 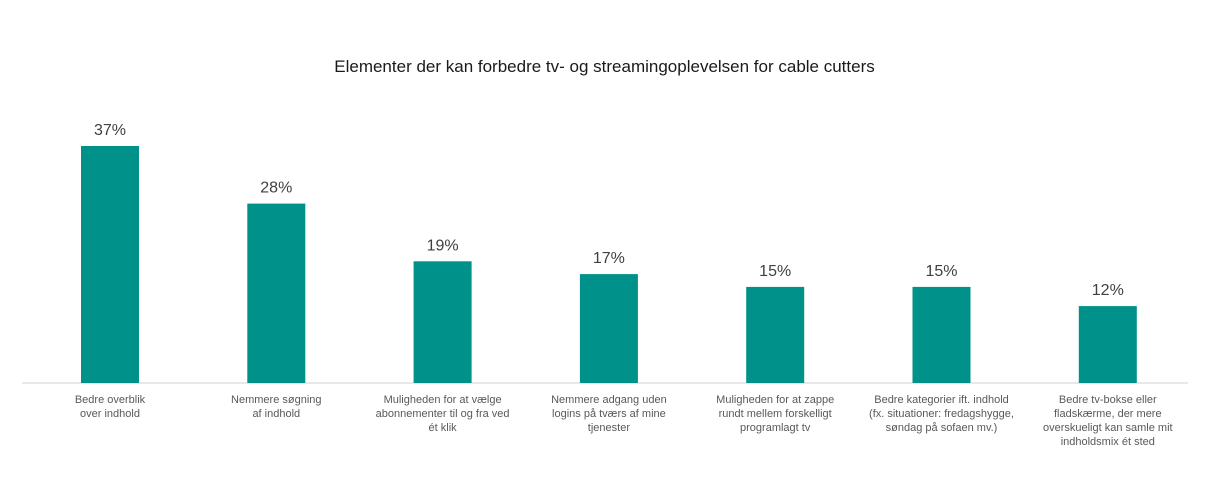 What do you see at coordinates (1108, 400) in the screenshot?
I see `category-label-line: Bedre tv-bokse eller` at bounding box center [1108, 400].